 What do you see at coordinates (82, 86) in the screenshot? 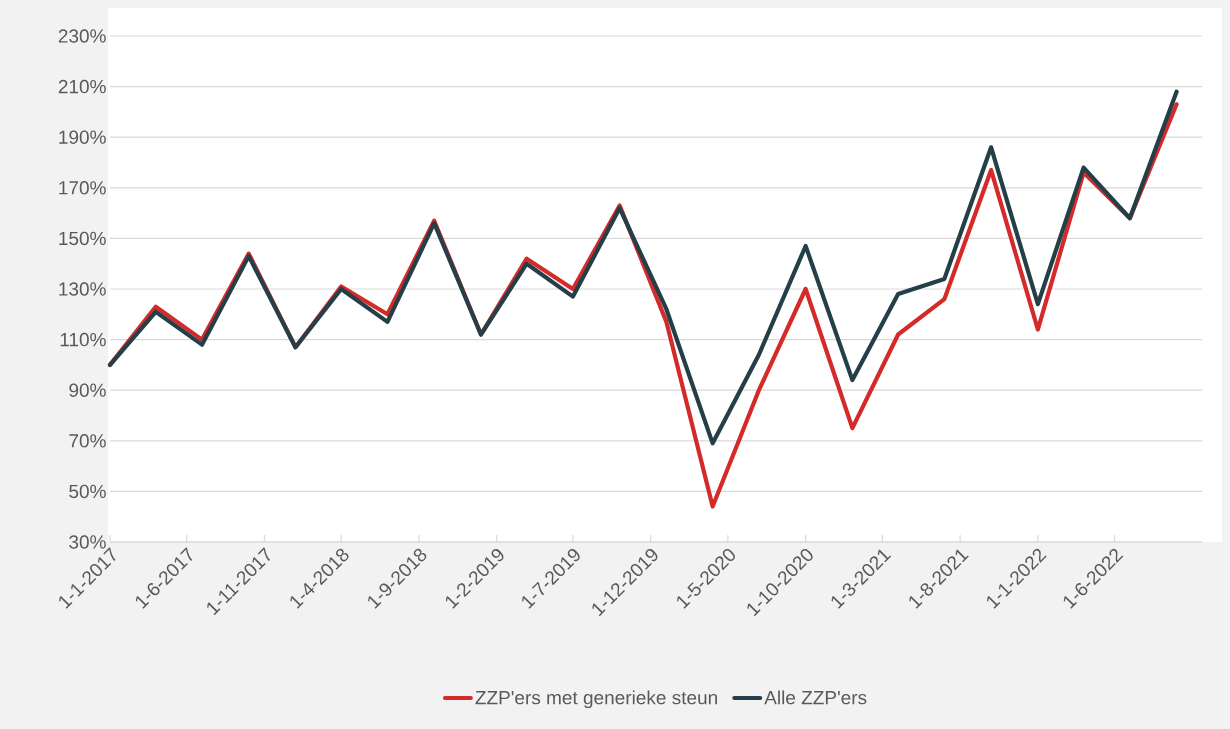
I see `y-tick-label: 210%` at bounding box center [82, 86].